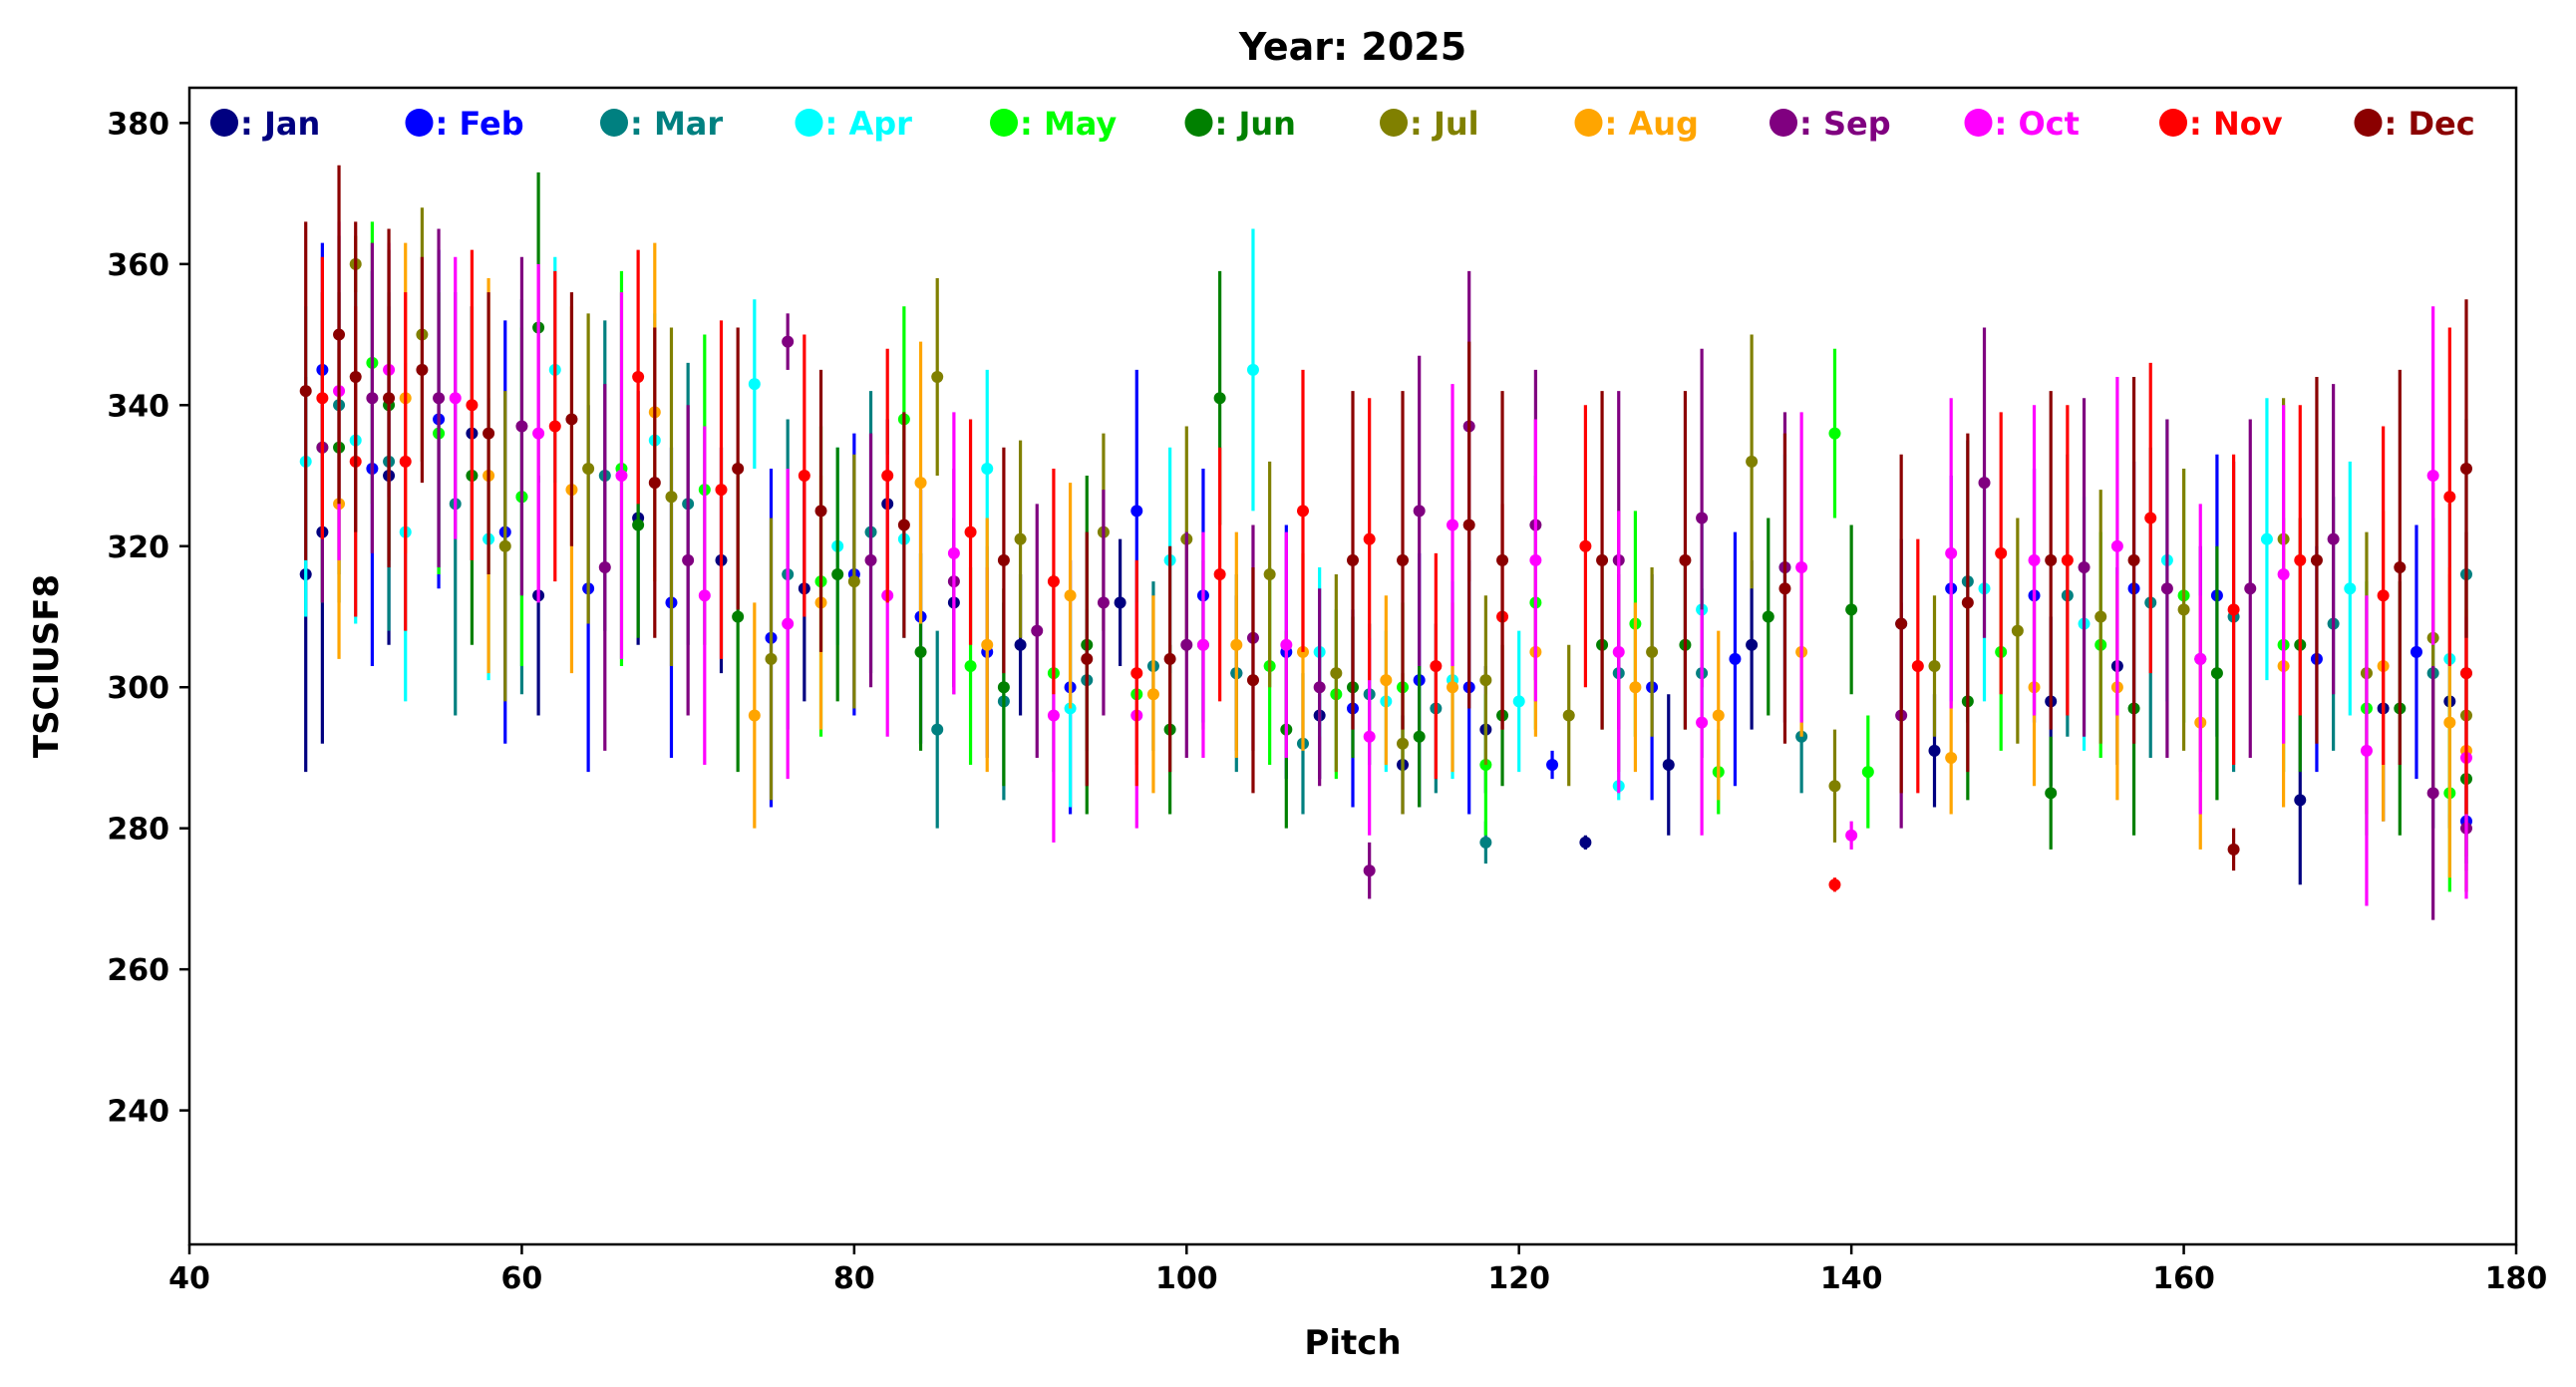  Describe the element at coordinates (1186, 1278) in the screenshot. I see `x-tick-label: 100` at that location.